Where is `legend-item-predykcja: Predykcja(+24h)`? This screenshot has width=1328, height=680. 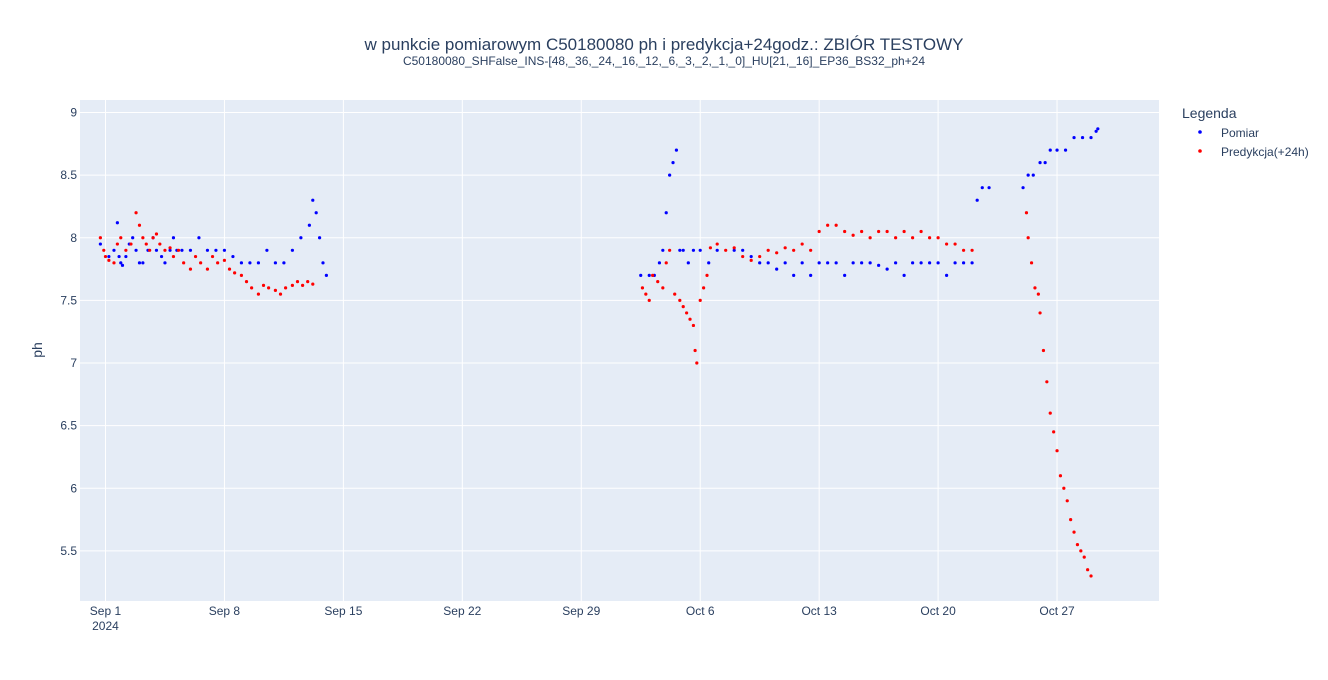 legend-item-predykcja: Predykcja(+24h) is located at coordinates (1253, 152).